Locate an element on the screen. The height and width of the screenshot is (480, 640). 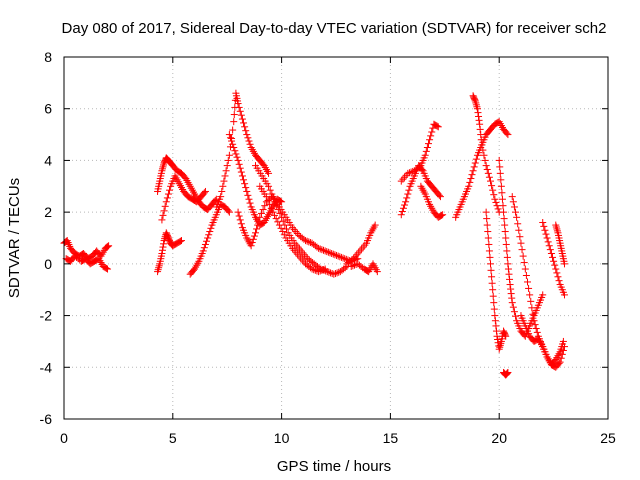
y-axis-label: SDTVAR / TECUs is located at coordinates (14, 238).